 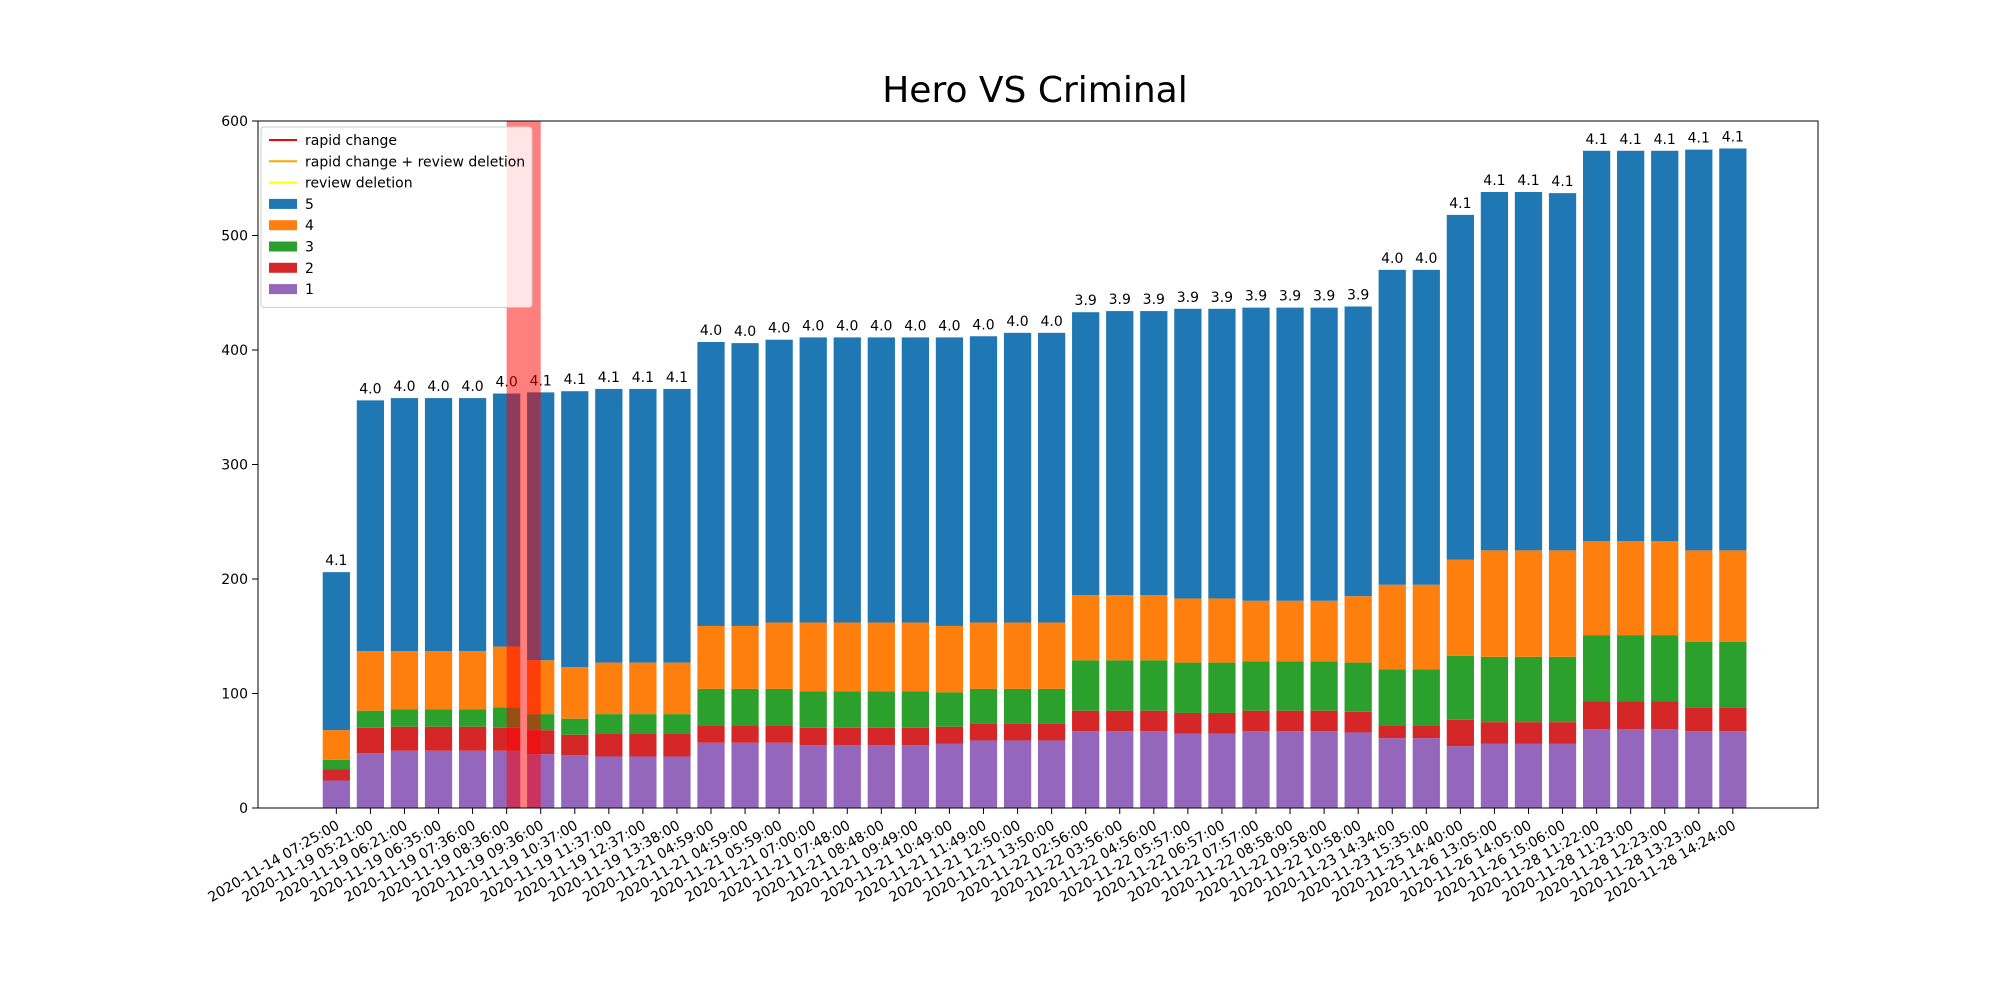 What do you see at coordinates (234, 122) in the screenshot?
I see `y-tick-label: 600` at bounding box center [234, 122].